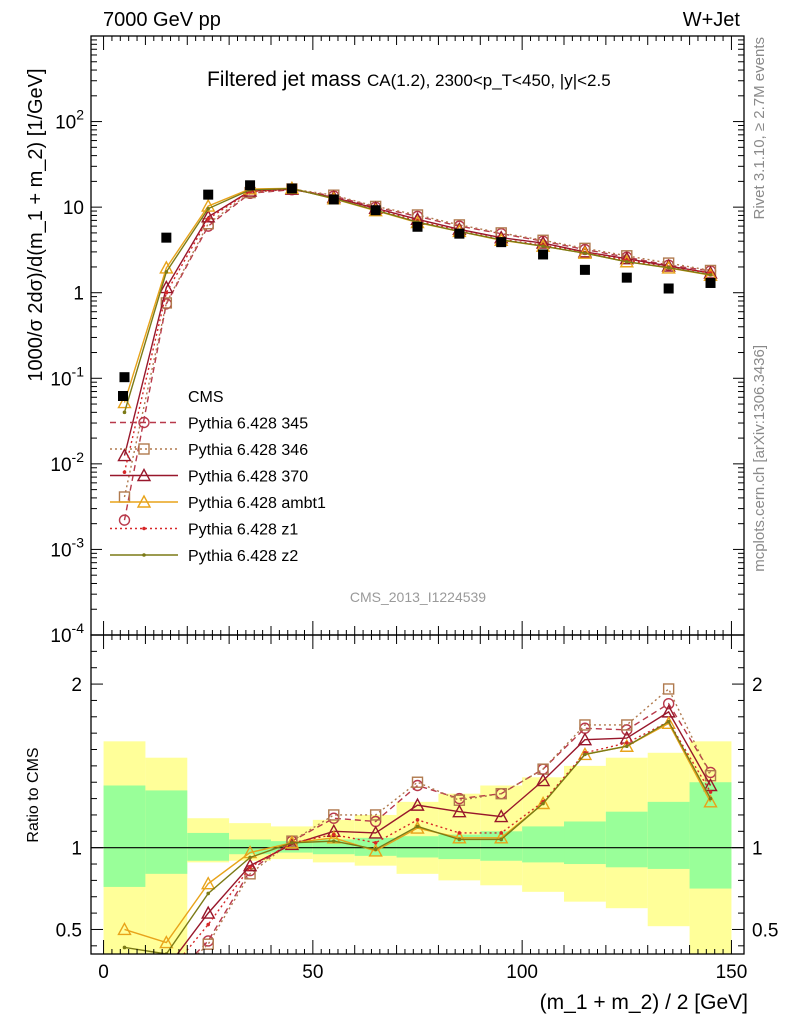 Image resolution: width=786 pixels, height=1024 pixels. What do you see at coordinates (757, 849) in the screenshot?
I see `ratio-y-tick-label-right: 1` at bounding box center [757, 849].